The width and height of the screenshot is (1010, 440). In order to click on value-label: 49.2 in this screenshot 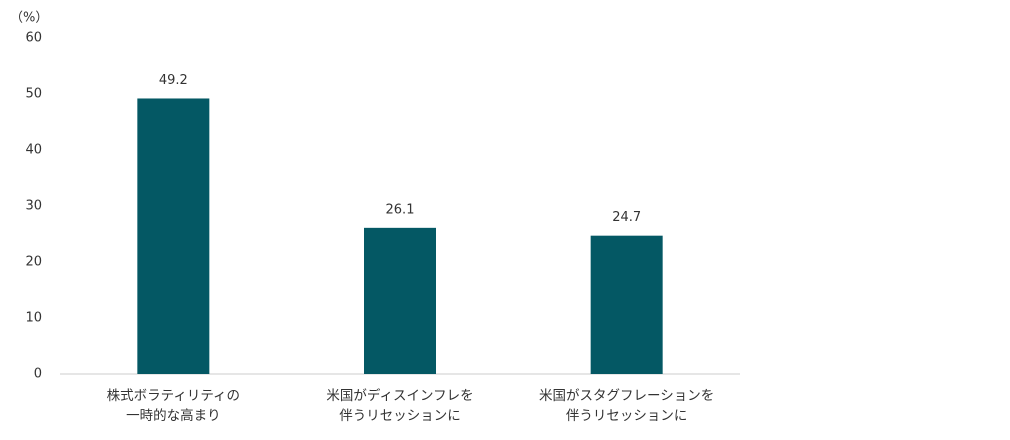, I will do `click(173, 80)`.